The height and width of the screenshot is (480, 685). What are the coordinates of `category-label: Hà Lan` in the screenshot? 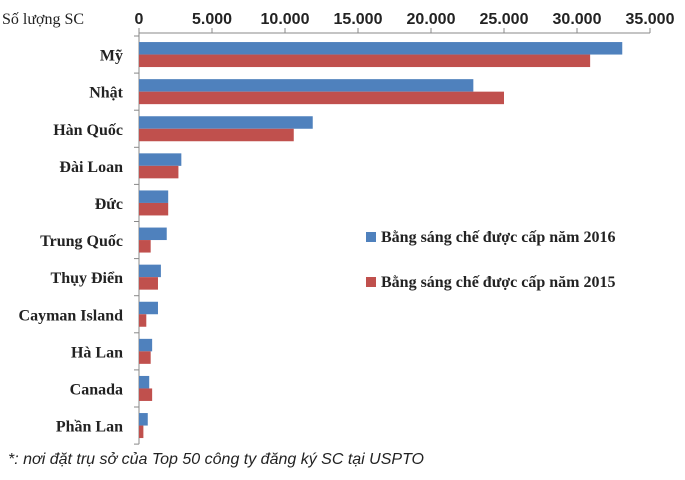 It's located at (97, 352).